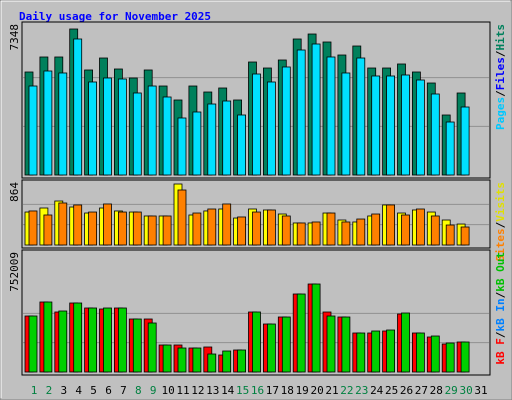 The image size is (512, 400). Describe the element at coordinates (167, 390) in the screenshot. I see `x-tick-label: 10` at that location.